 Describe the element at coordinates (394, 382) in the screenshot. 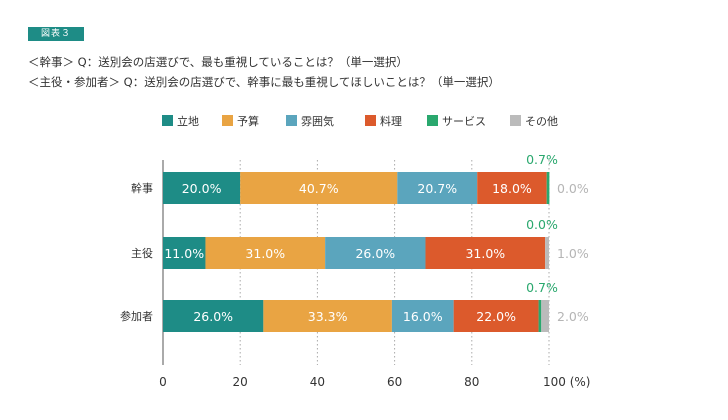

I see `x-tick-label: 60` at that location.